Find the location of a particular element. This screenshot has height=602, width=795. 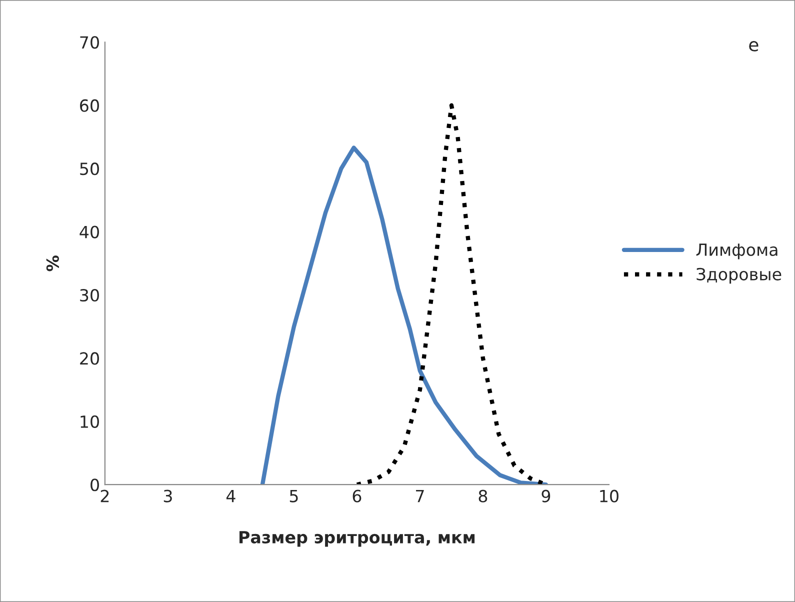

x-tick-label: 4 is located at coordinates (231, 496).